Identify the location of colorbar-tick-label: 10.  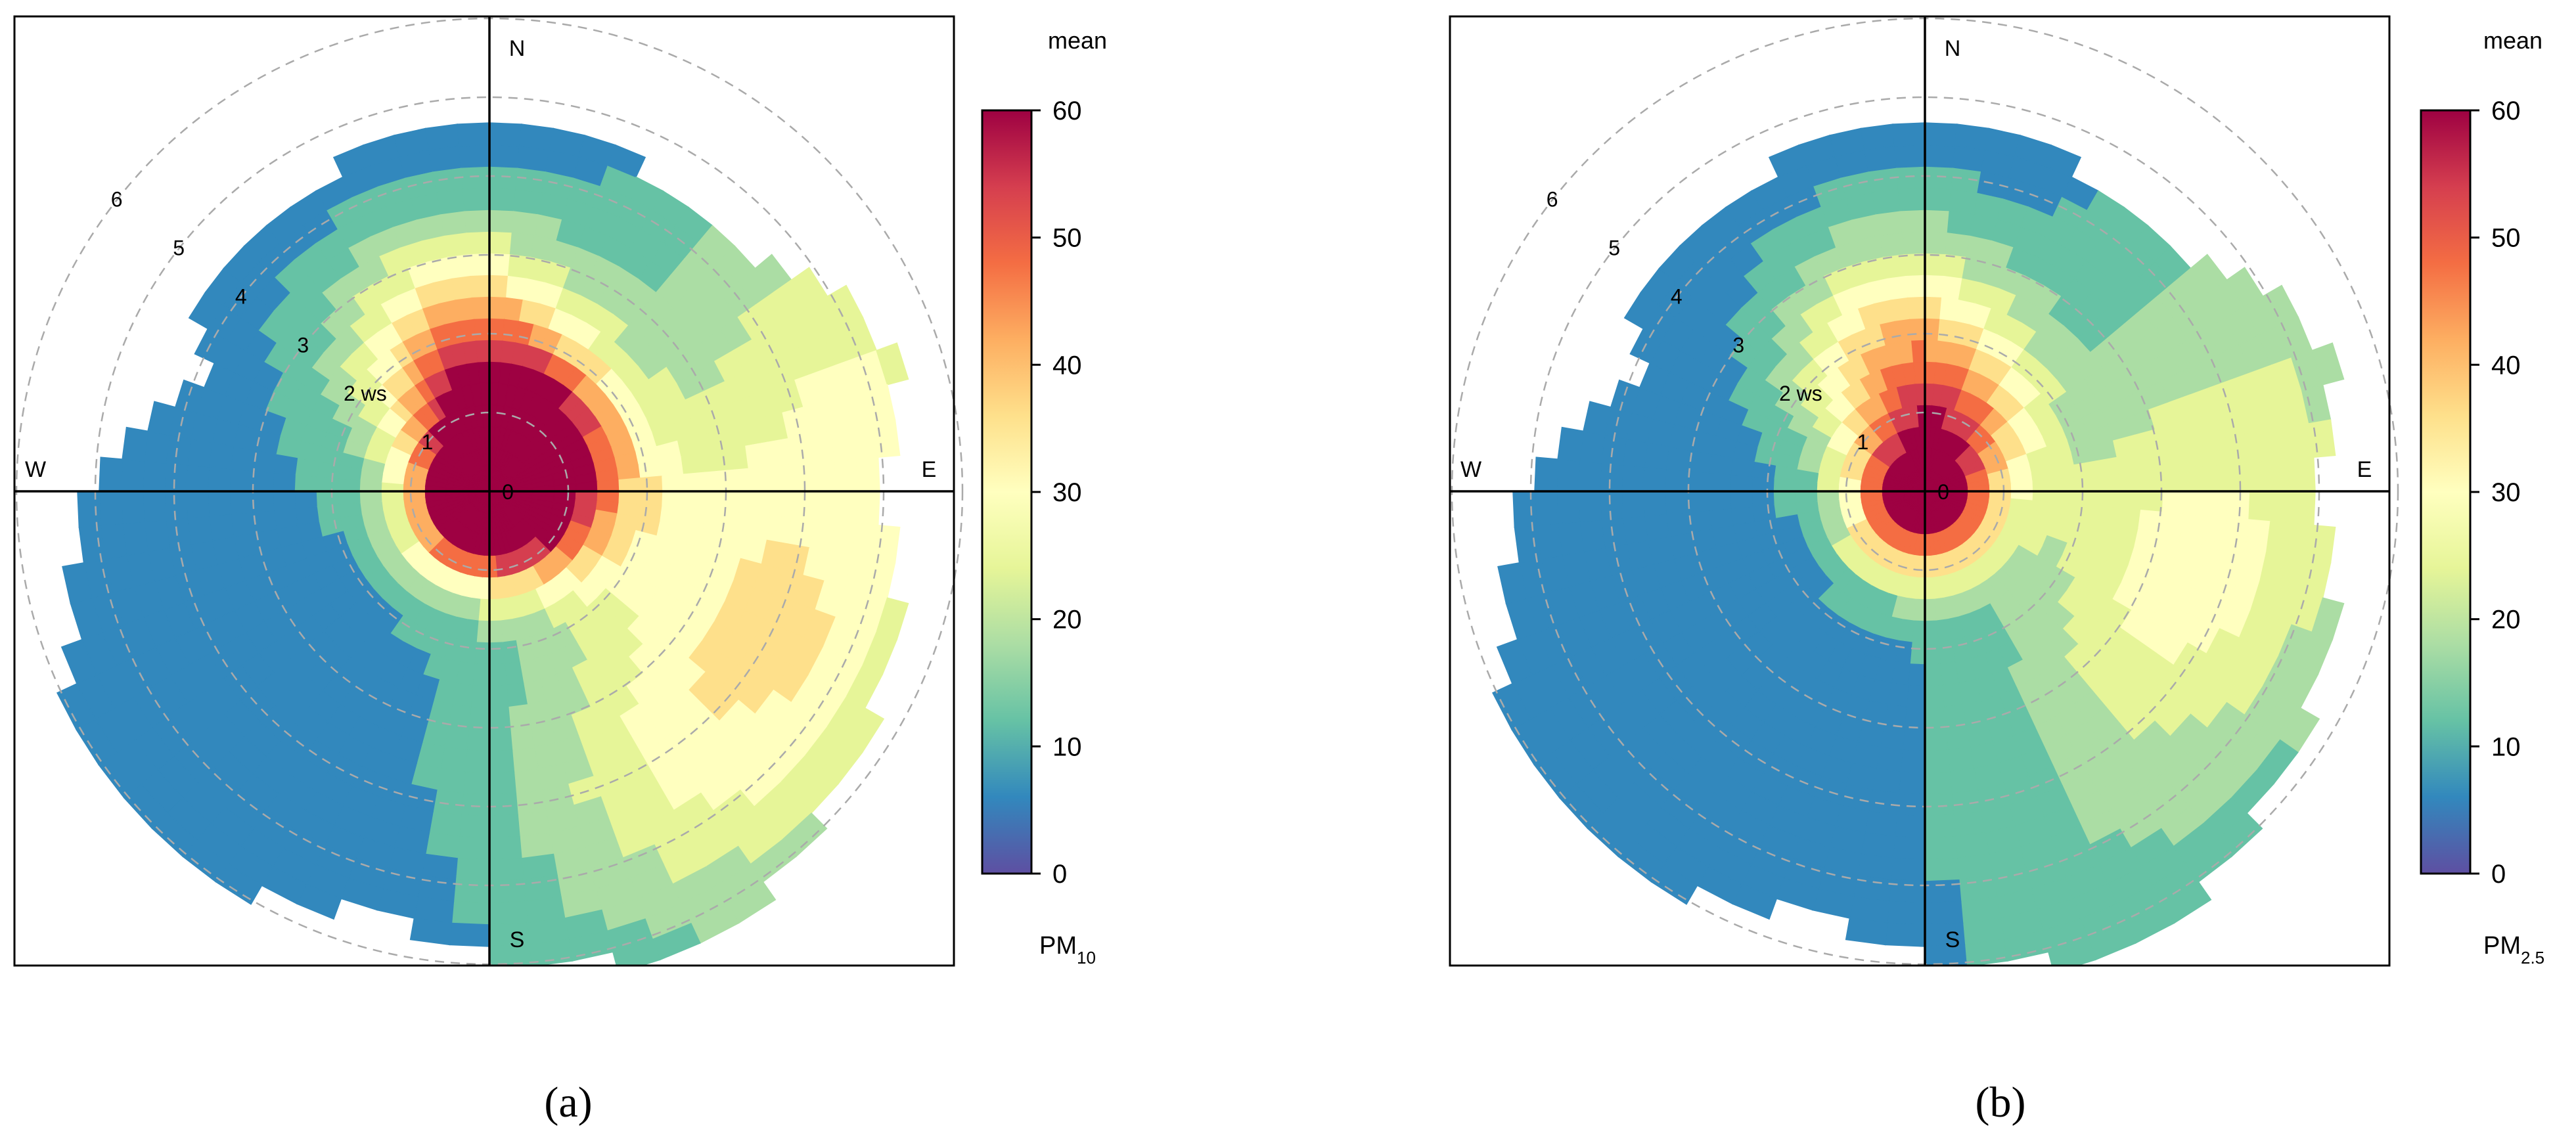
(2506, 747).